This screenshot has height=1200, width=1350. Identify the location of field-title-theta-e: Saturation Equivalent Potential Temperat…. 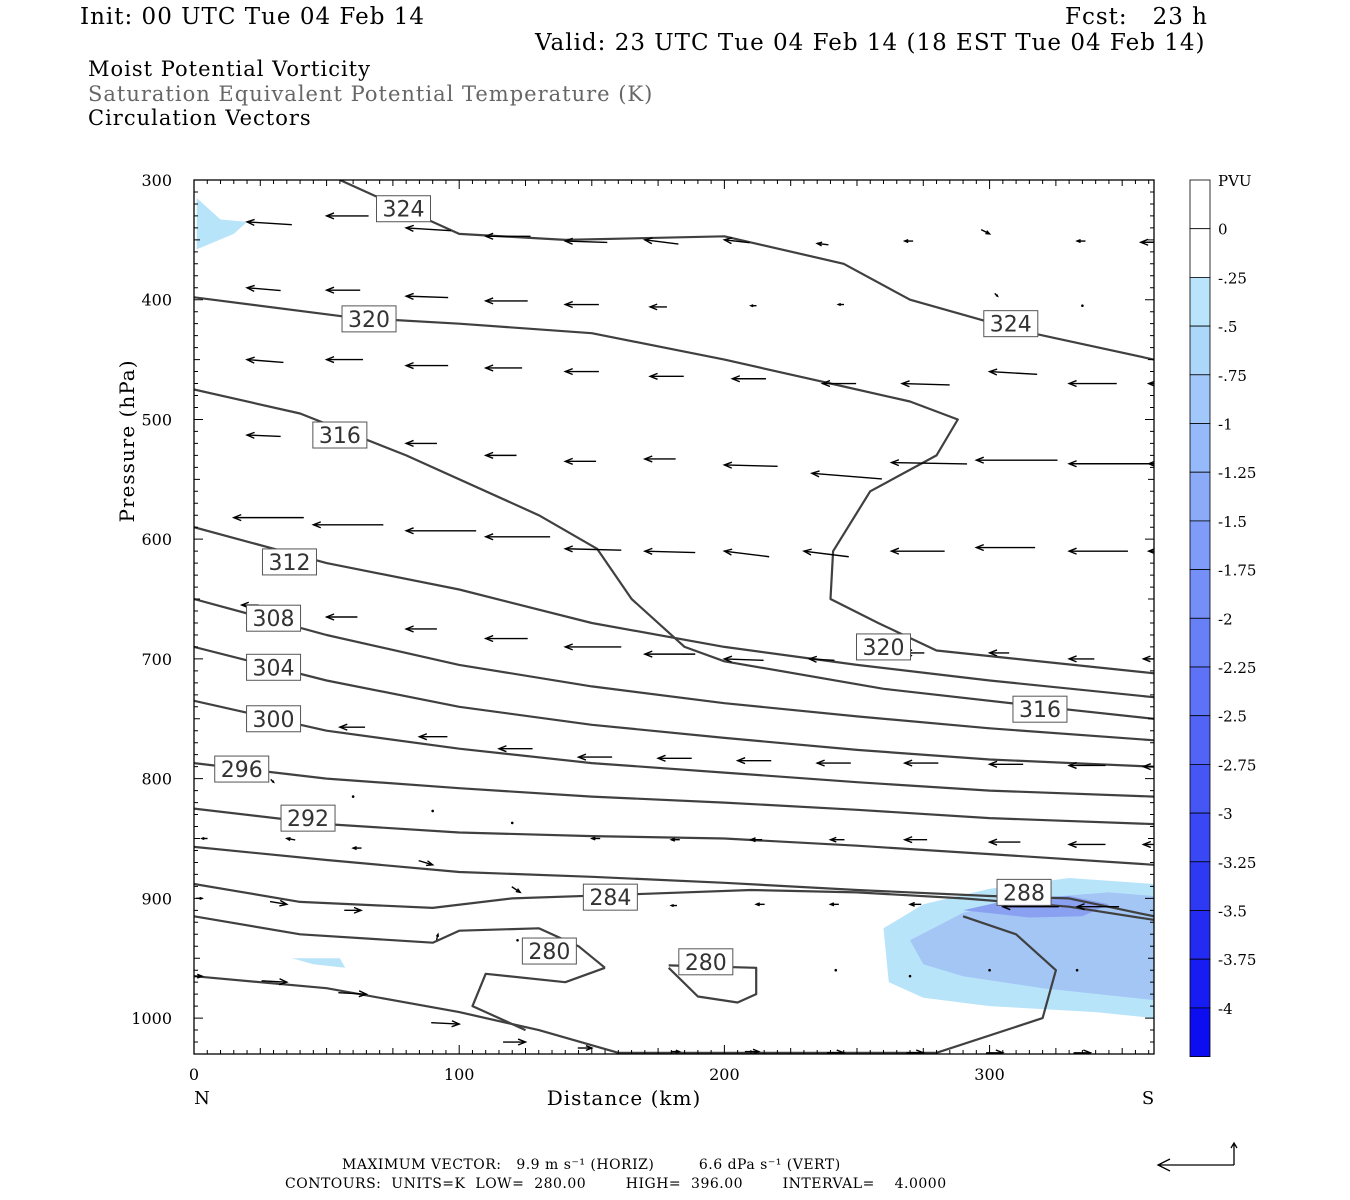
(371, 94).